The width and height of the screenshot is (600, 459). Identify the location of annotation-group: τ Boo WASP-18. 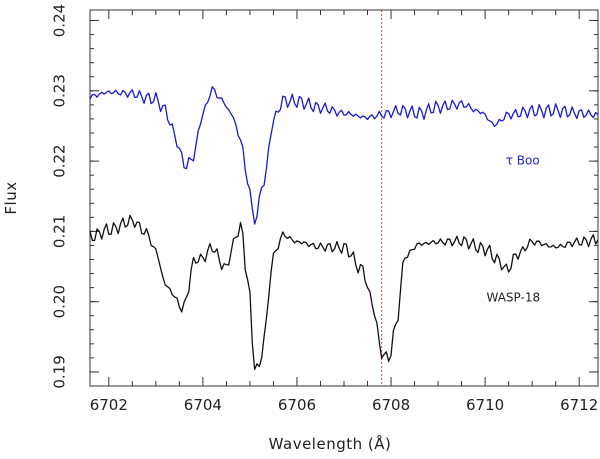
(514, 229).